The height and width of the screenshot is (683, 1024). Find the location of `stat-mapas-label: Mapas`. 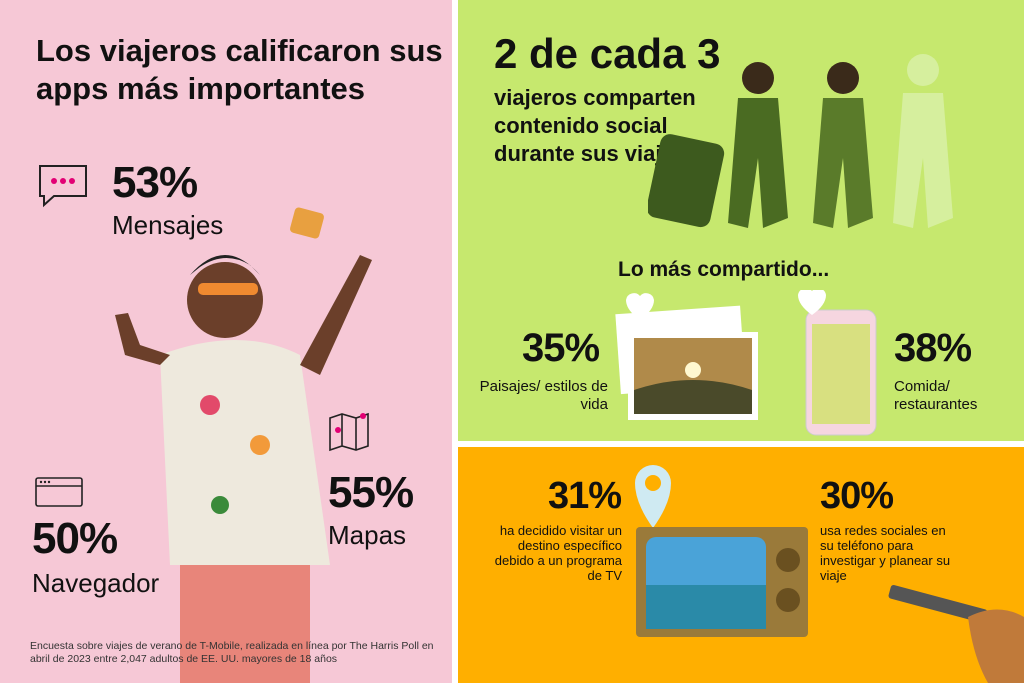

stat-mapas-label: Mapas is located at coordinates (367, 535).